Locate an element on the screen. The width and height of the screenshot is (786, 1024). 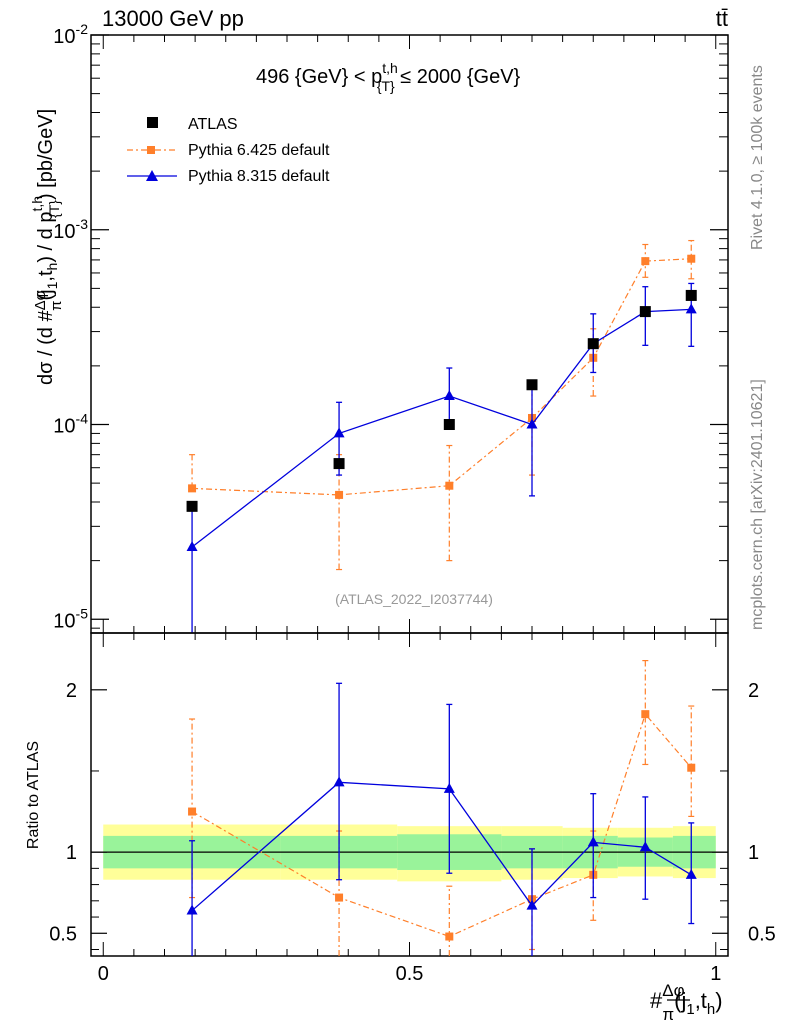
ratio-ytick-label-right: 0.5 is located at coordinates (762, 934).